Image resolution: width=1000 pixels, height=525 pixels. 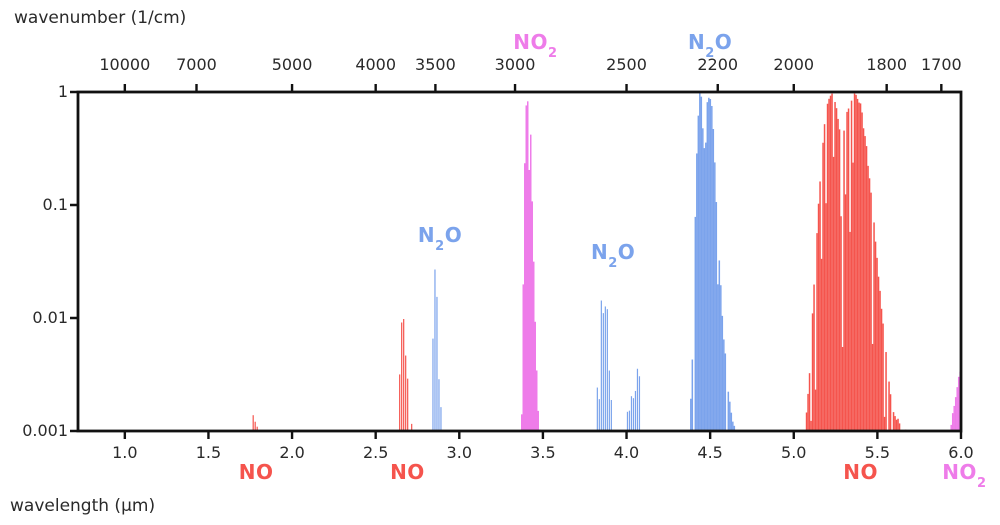 What do you see at coordinates (626, 452) in the screenshot?
I see `bottom-tick-label: 4.0` at bounding box center [626, 452].